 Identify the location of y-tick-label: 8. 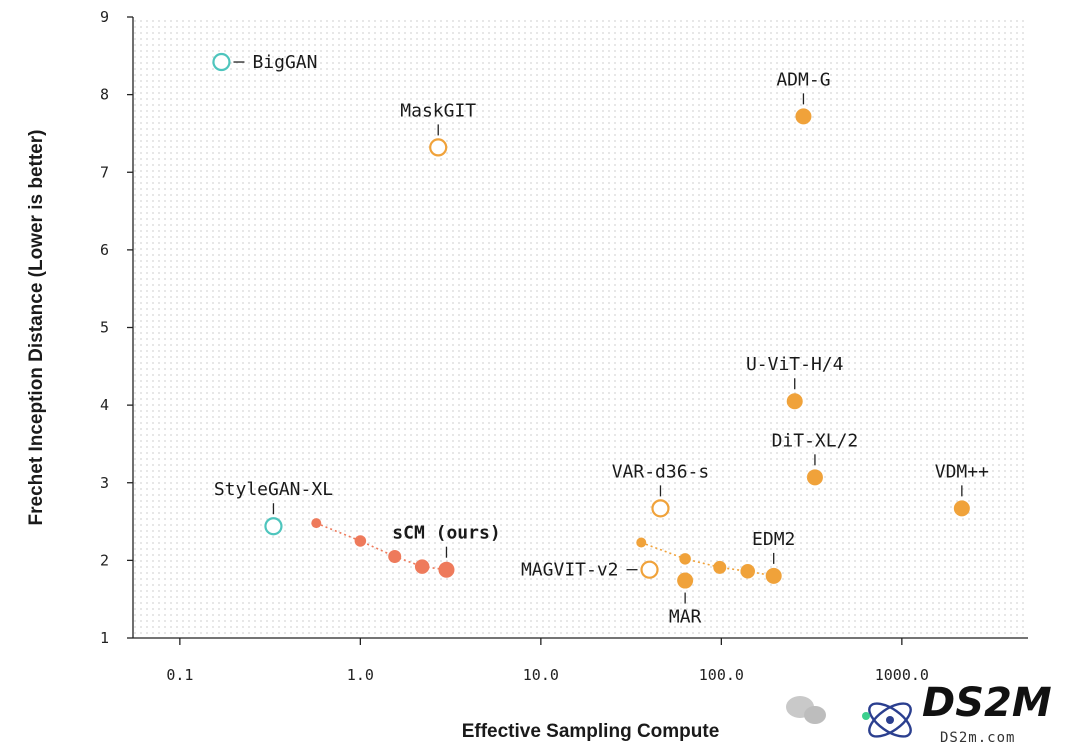
(104, 95).